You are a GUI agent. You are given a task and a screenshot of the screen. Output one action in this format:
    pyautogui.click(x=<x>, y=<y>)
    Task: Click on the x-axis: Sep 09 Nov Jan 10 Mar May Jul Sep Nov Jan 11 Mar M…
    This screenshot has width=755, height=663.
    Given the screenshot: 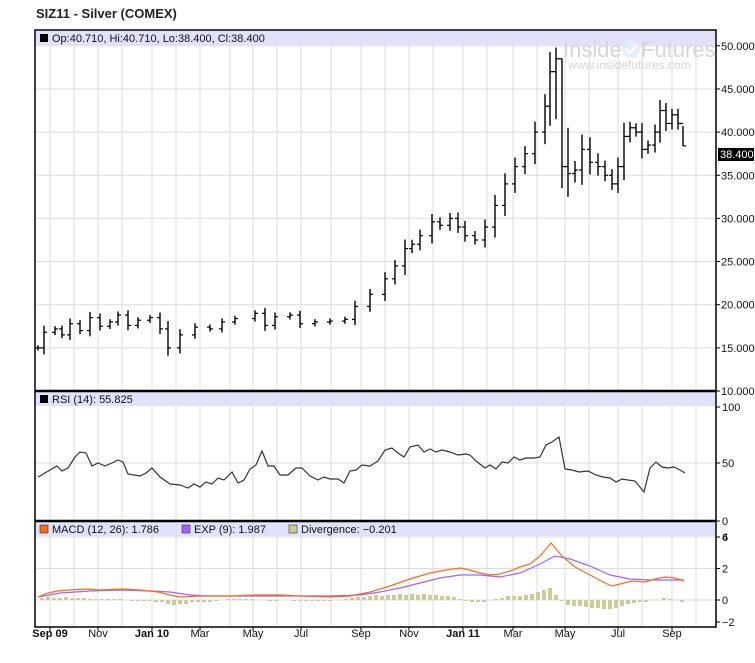 What is the action you would take?
    pyautogui.click(x=357, y=633)
    